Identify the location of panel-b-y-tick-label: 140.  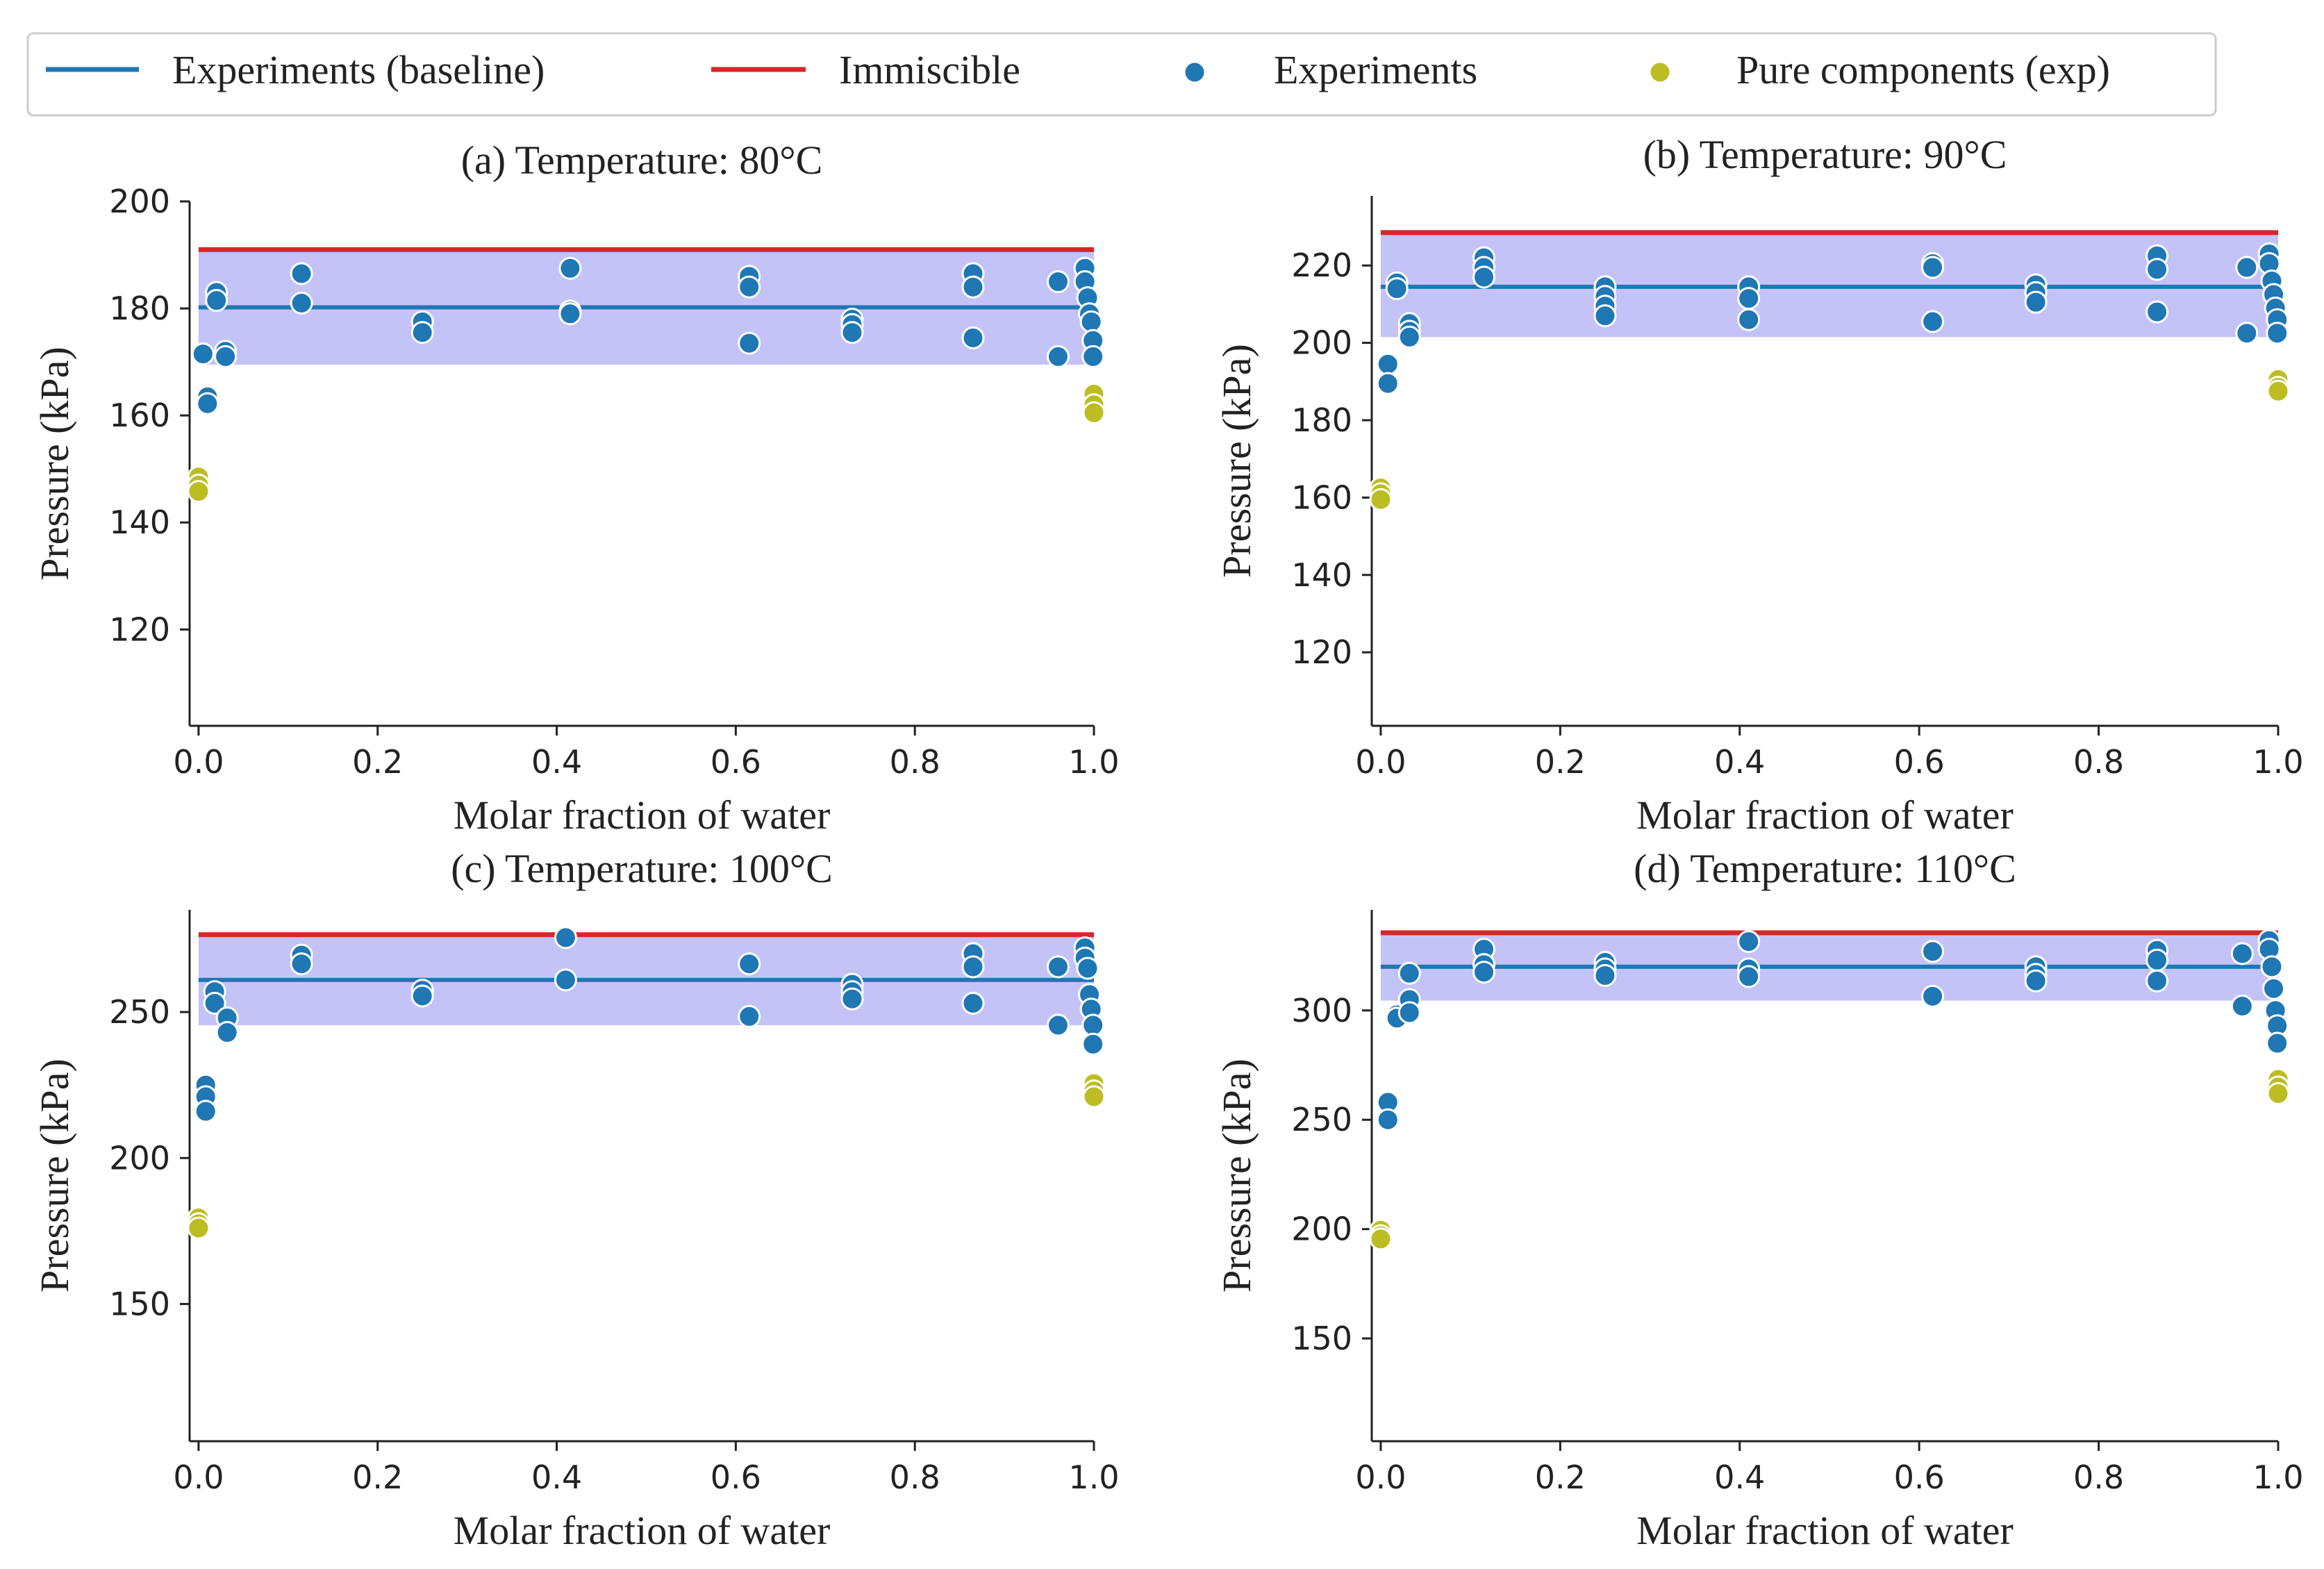
(1321, 575).